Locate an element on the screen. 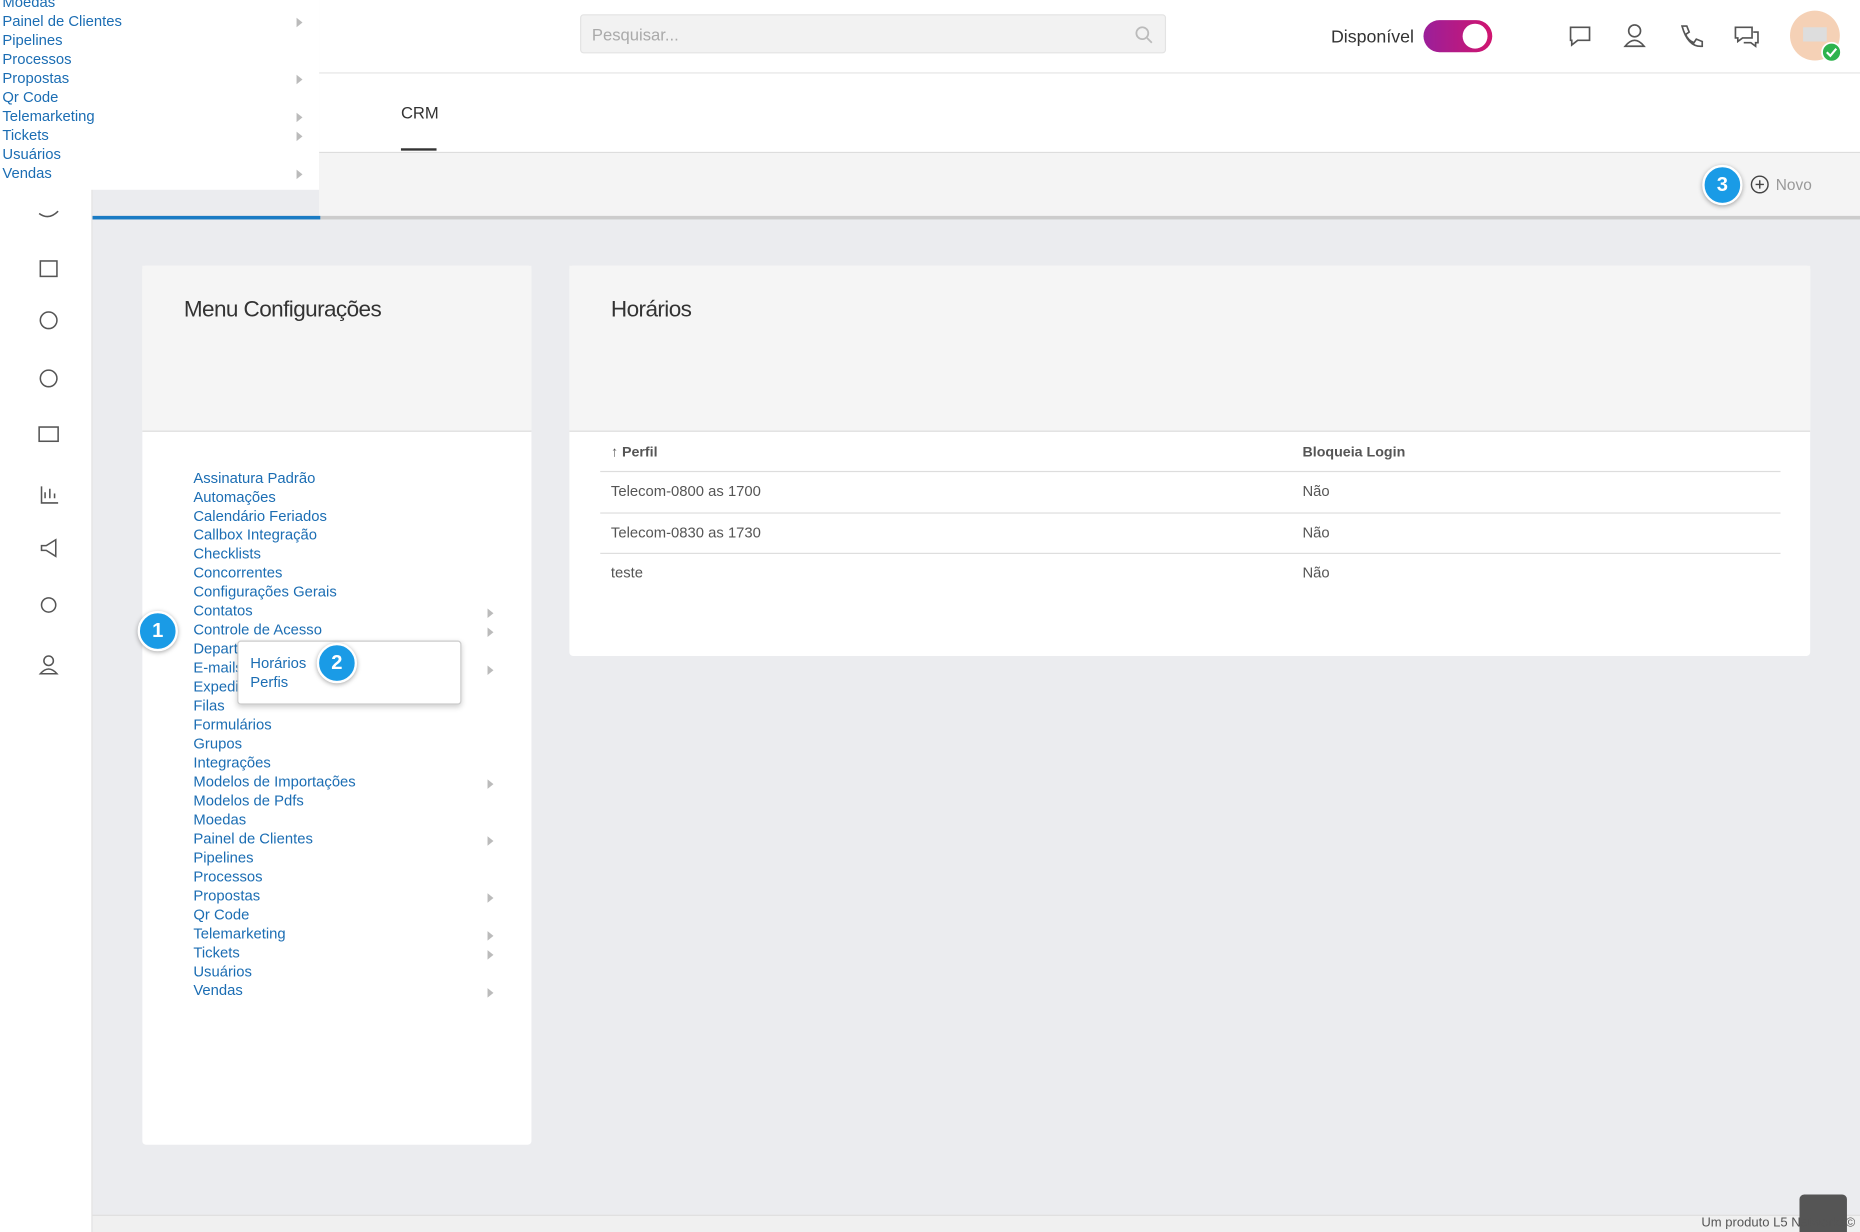  panel-header is located at coordinates (1190, 348).